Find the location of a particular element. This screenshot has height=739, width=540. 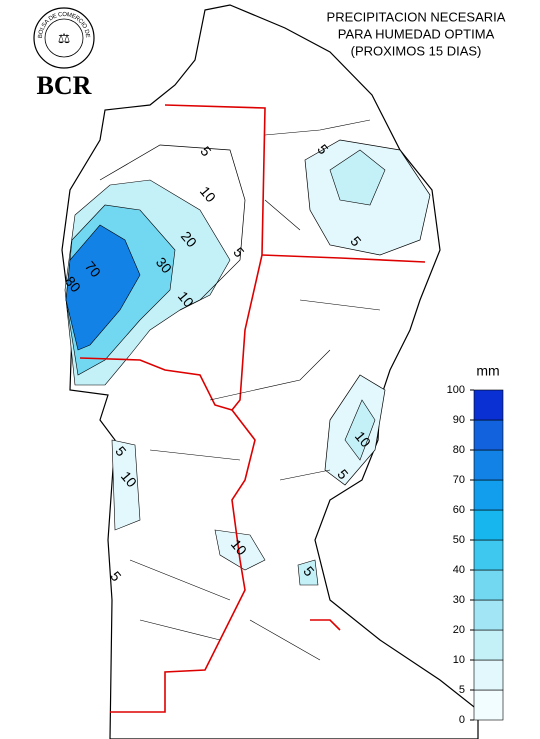

title-line: PARA HUMEDAD OPTIMA is located at coordinates (416, 33).